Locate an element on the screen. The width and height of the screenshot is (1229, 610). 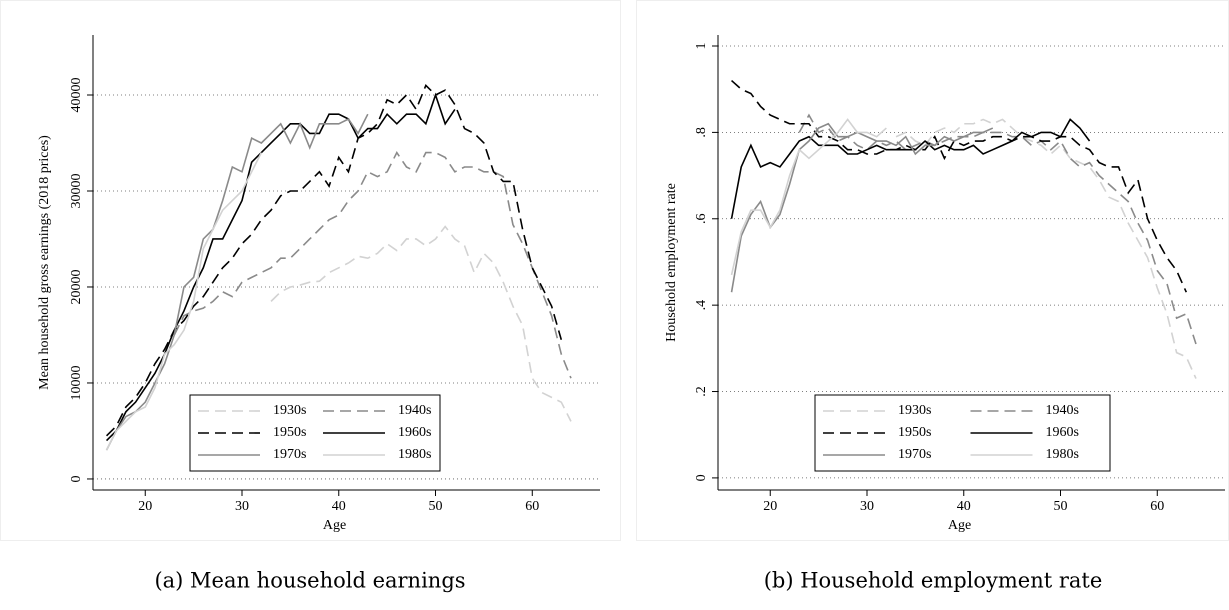
y-tick-label: .4 is located at coordinates (701, 305).